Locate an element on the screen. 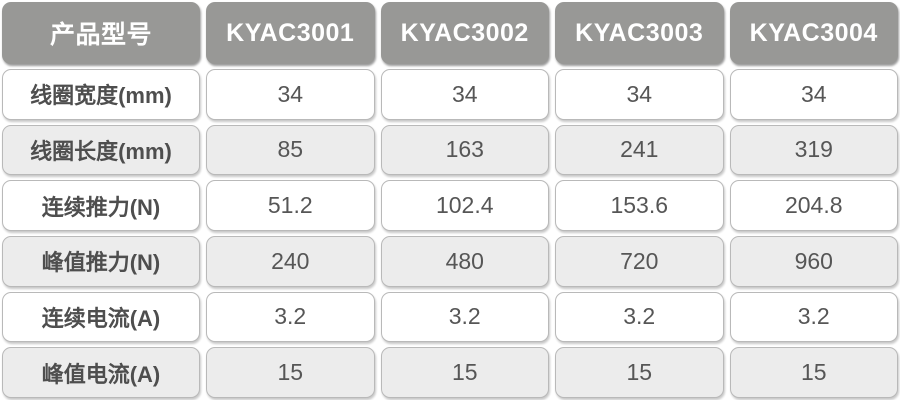 This screenshot has height=400, width=900. header-product-model: 产品型号 is located at coordinates (101, 33).